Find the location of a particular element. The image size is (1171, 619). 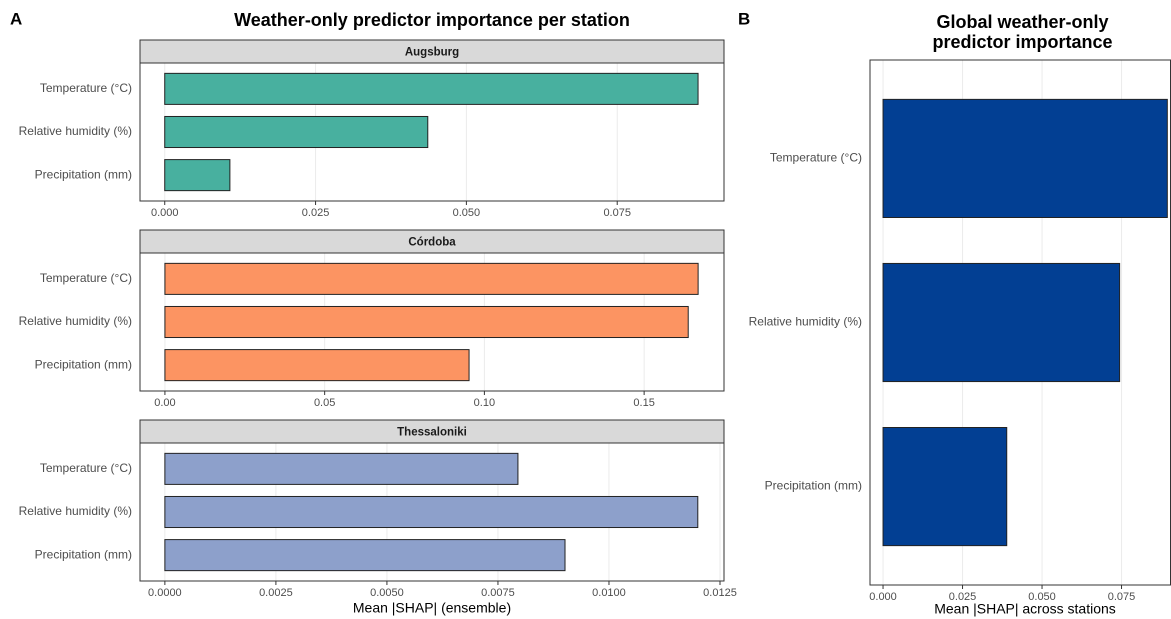

x-tick-label: 0.15 is located at coordinates (643, 403).